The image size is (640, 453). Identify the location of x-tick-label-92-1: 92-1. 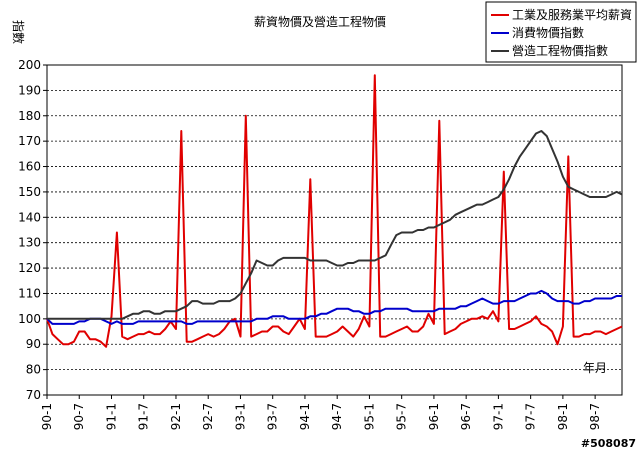
(176, 416).